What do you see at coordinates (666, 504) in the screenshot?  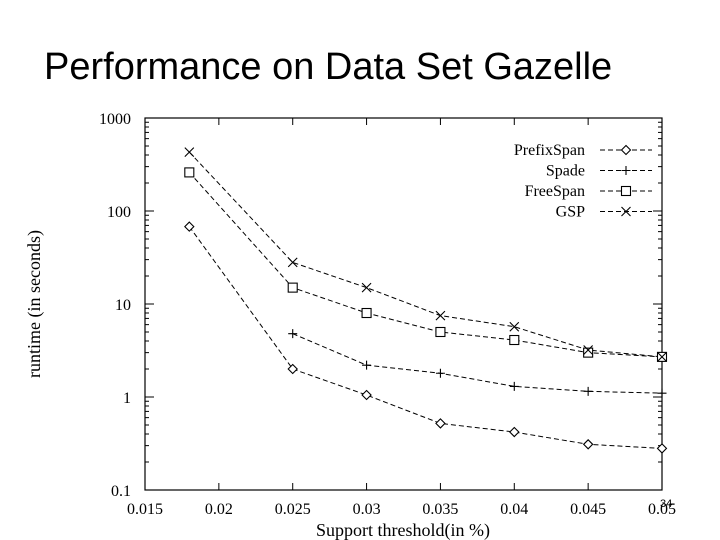 I see `slide-number: 34` at bounding box center [666, 504].